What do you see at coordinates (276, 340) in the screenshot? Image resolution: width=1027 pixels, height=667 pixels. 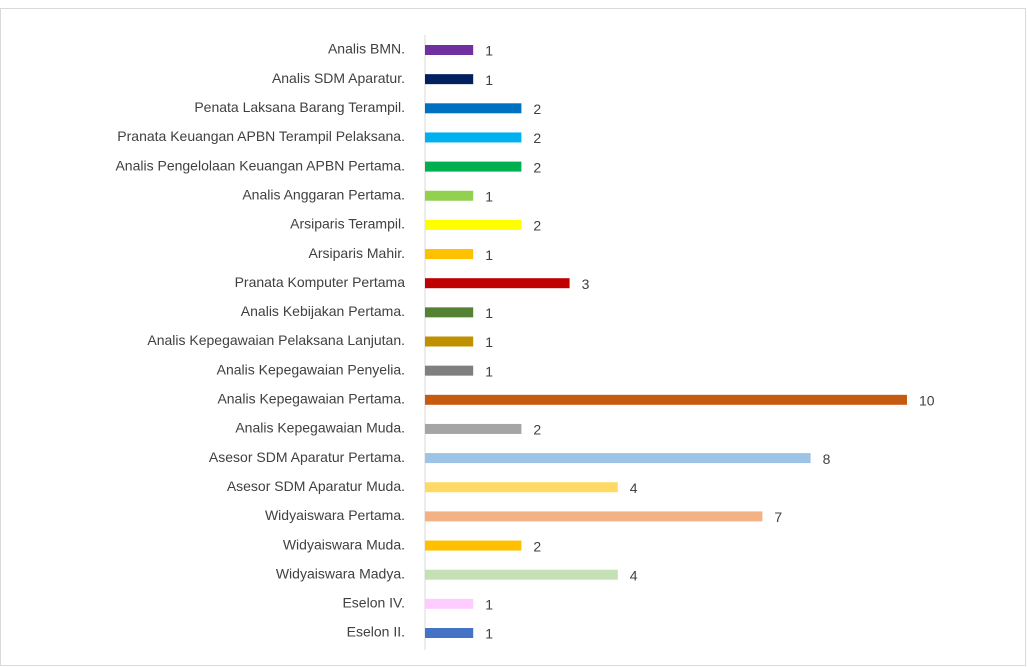 I see `category-label: Analis Kepegawaian Pelaksana Lanjutan.` at bounding box center [276, 340].